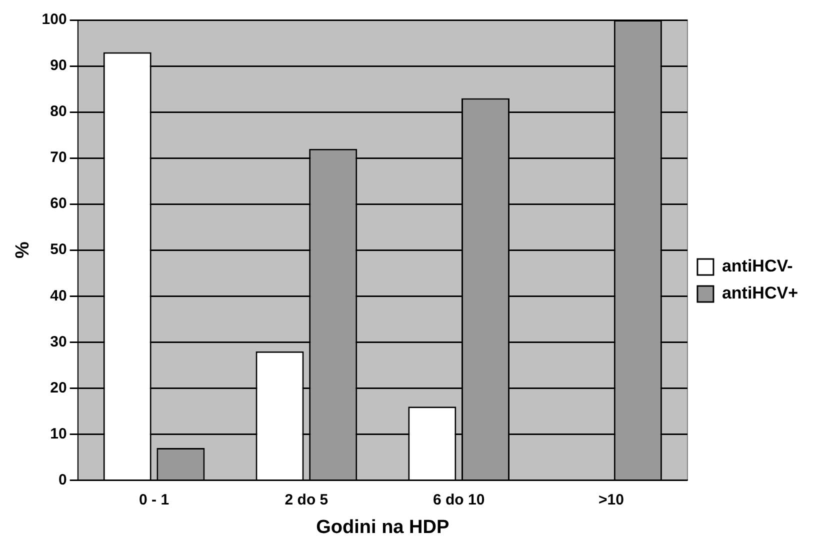 This screenshot has width=827, height=556. Describe the element at coordinates (58, 157) in the screenshot. I see `y-tick-label: 70` at that location.